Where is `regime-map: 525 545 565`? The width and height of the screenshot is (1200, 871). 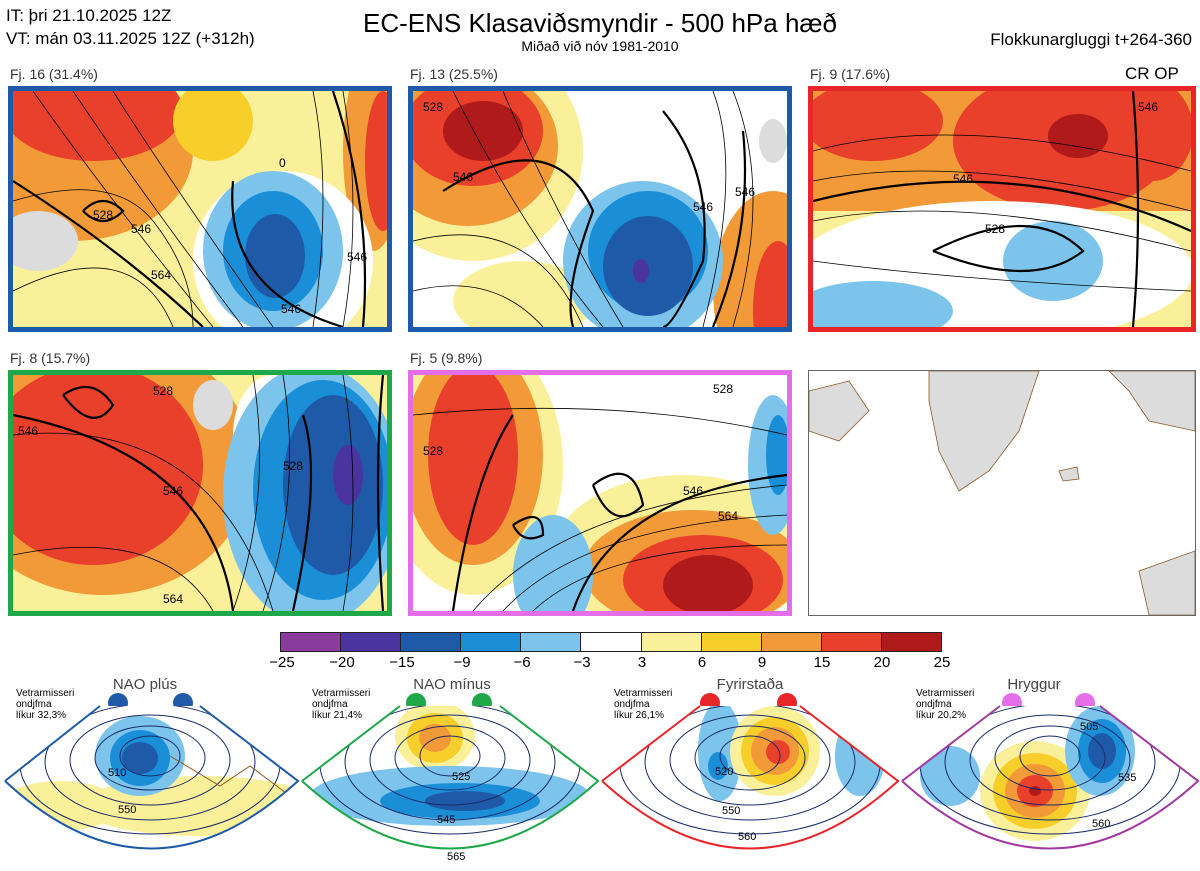 regime-map: 525 545 565 is located at coordinates (450, 784).